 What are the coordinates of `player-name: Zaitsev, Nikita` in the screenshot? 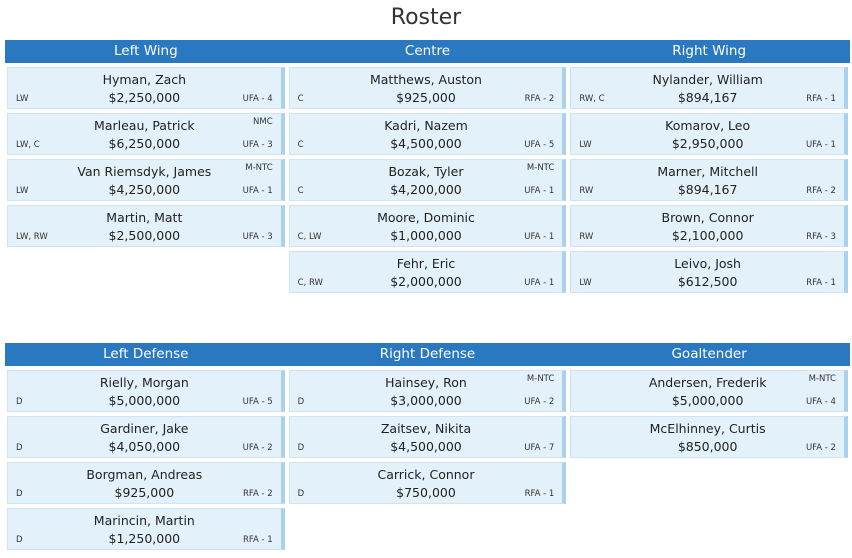 It's located at (426, 428).